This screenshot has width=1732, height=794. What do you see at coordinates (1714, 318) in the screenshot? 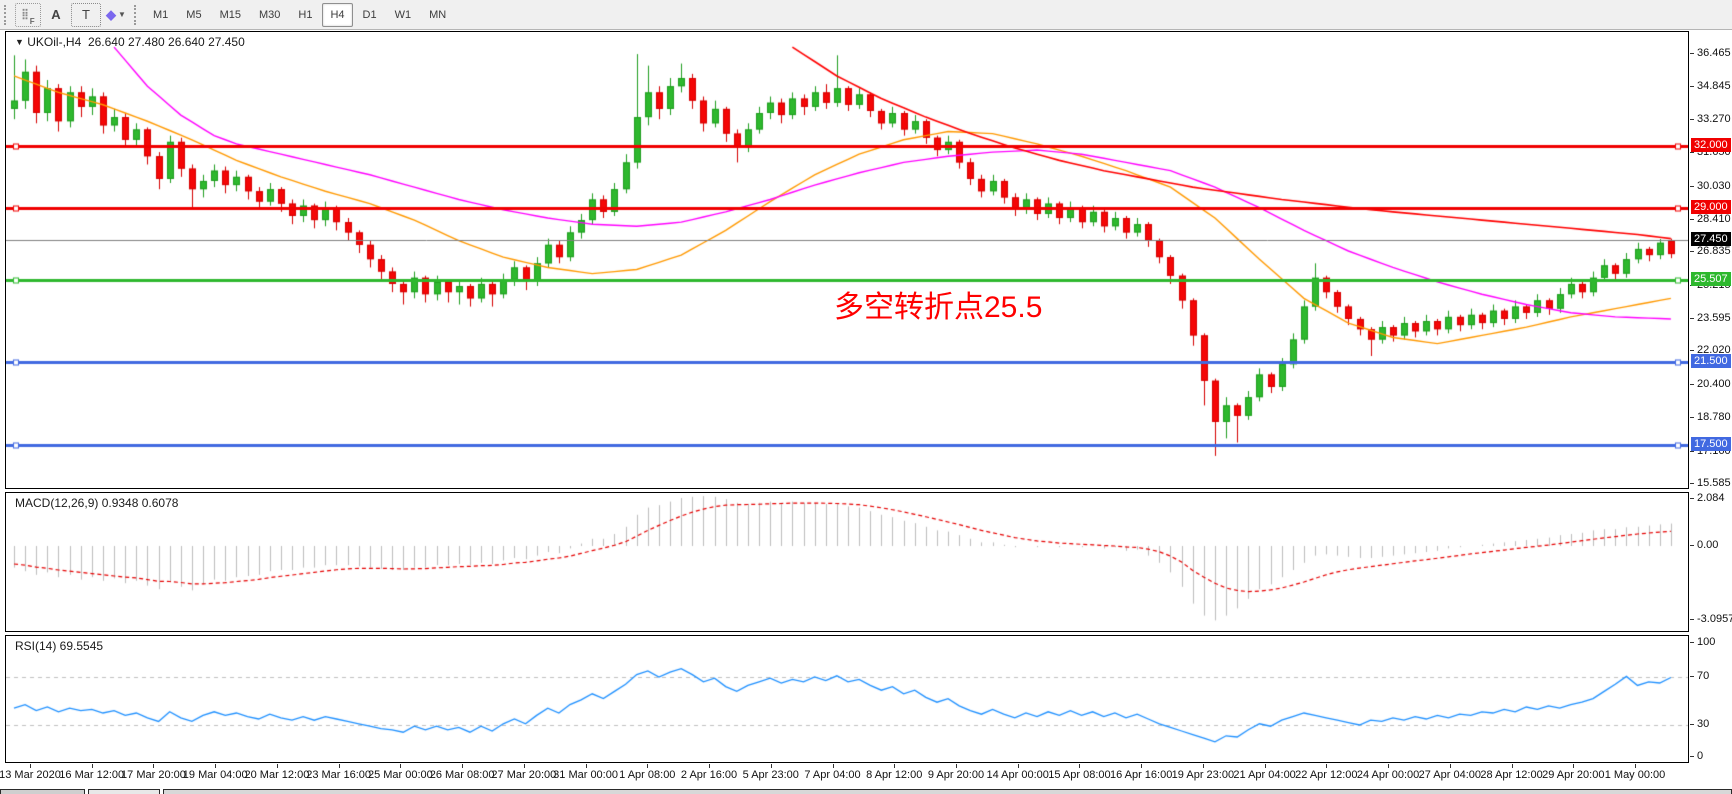
I see `price-tick-label: 23.595` at bounding box center [1714, 318].